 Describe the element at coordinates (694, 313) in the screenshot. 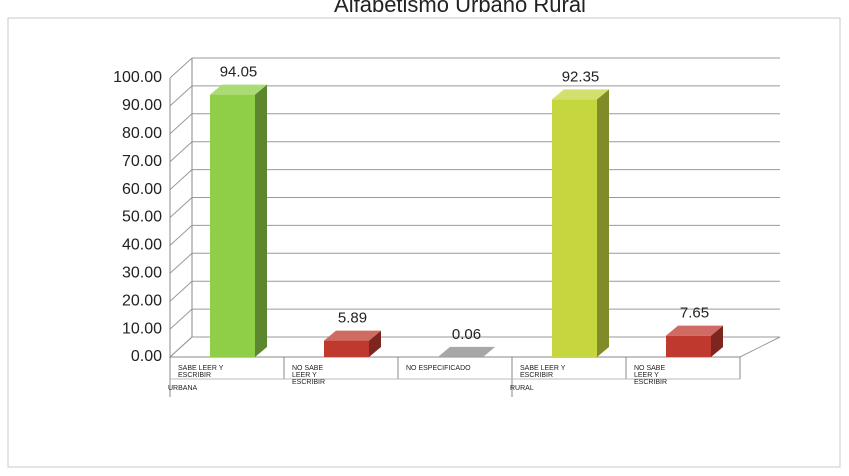

I see `value-label: 7.65` at that location.